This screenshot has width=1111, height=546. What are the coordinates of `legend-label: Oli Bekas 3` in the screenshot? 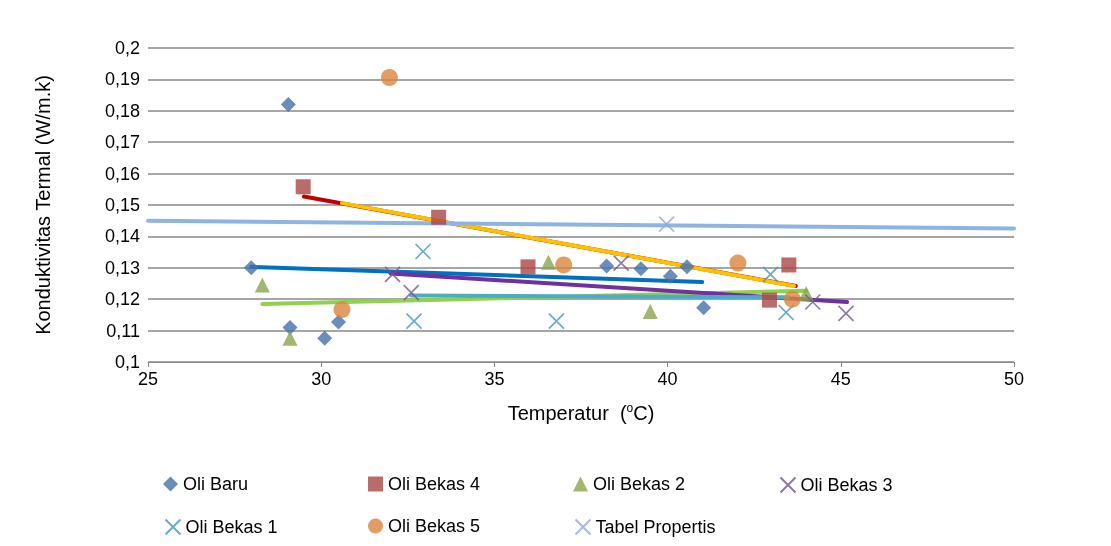 It's located at (846, 485).